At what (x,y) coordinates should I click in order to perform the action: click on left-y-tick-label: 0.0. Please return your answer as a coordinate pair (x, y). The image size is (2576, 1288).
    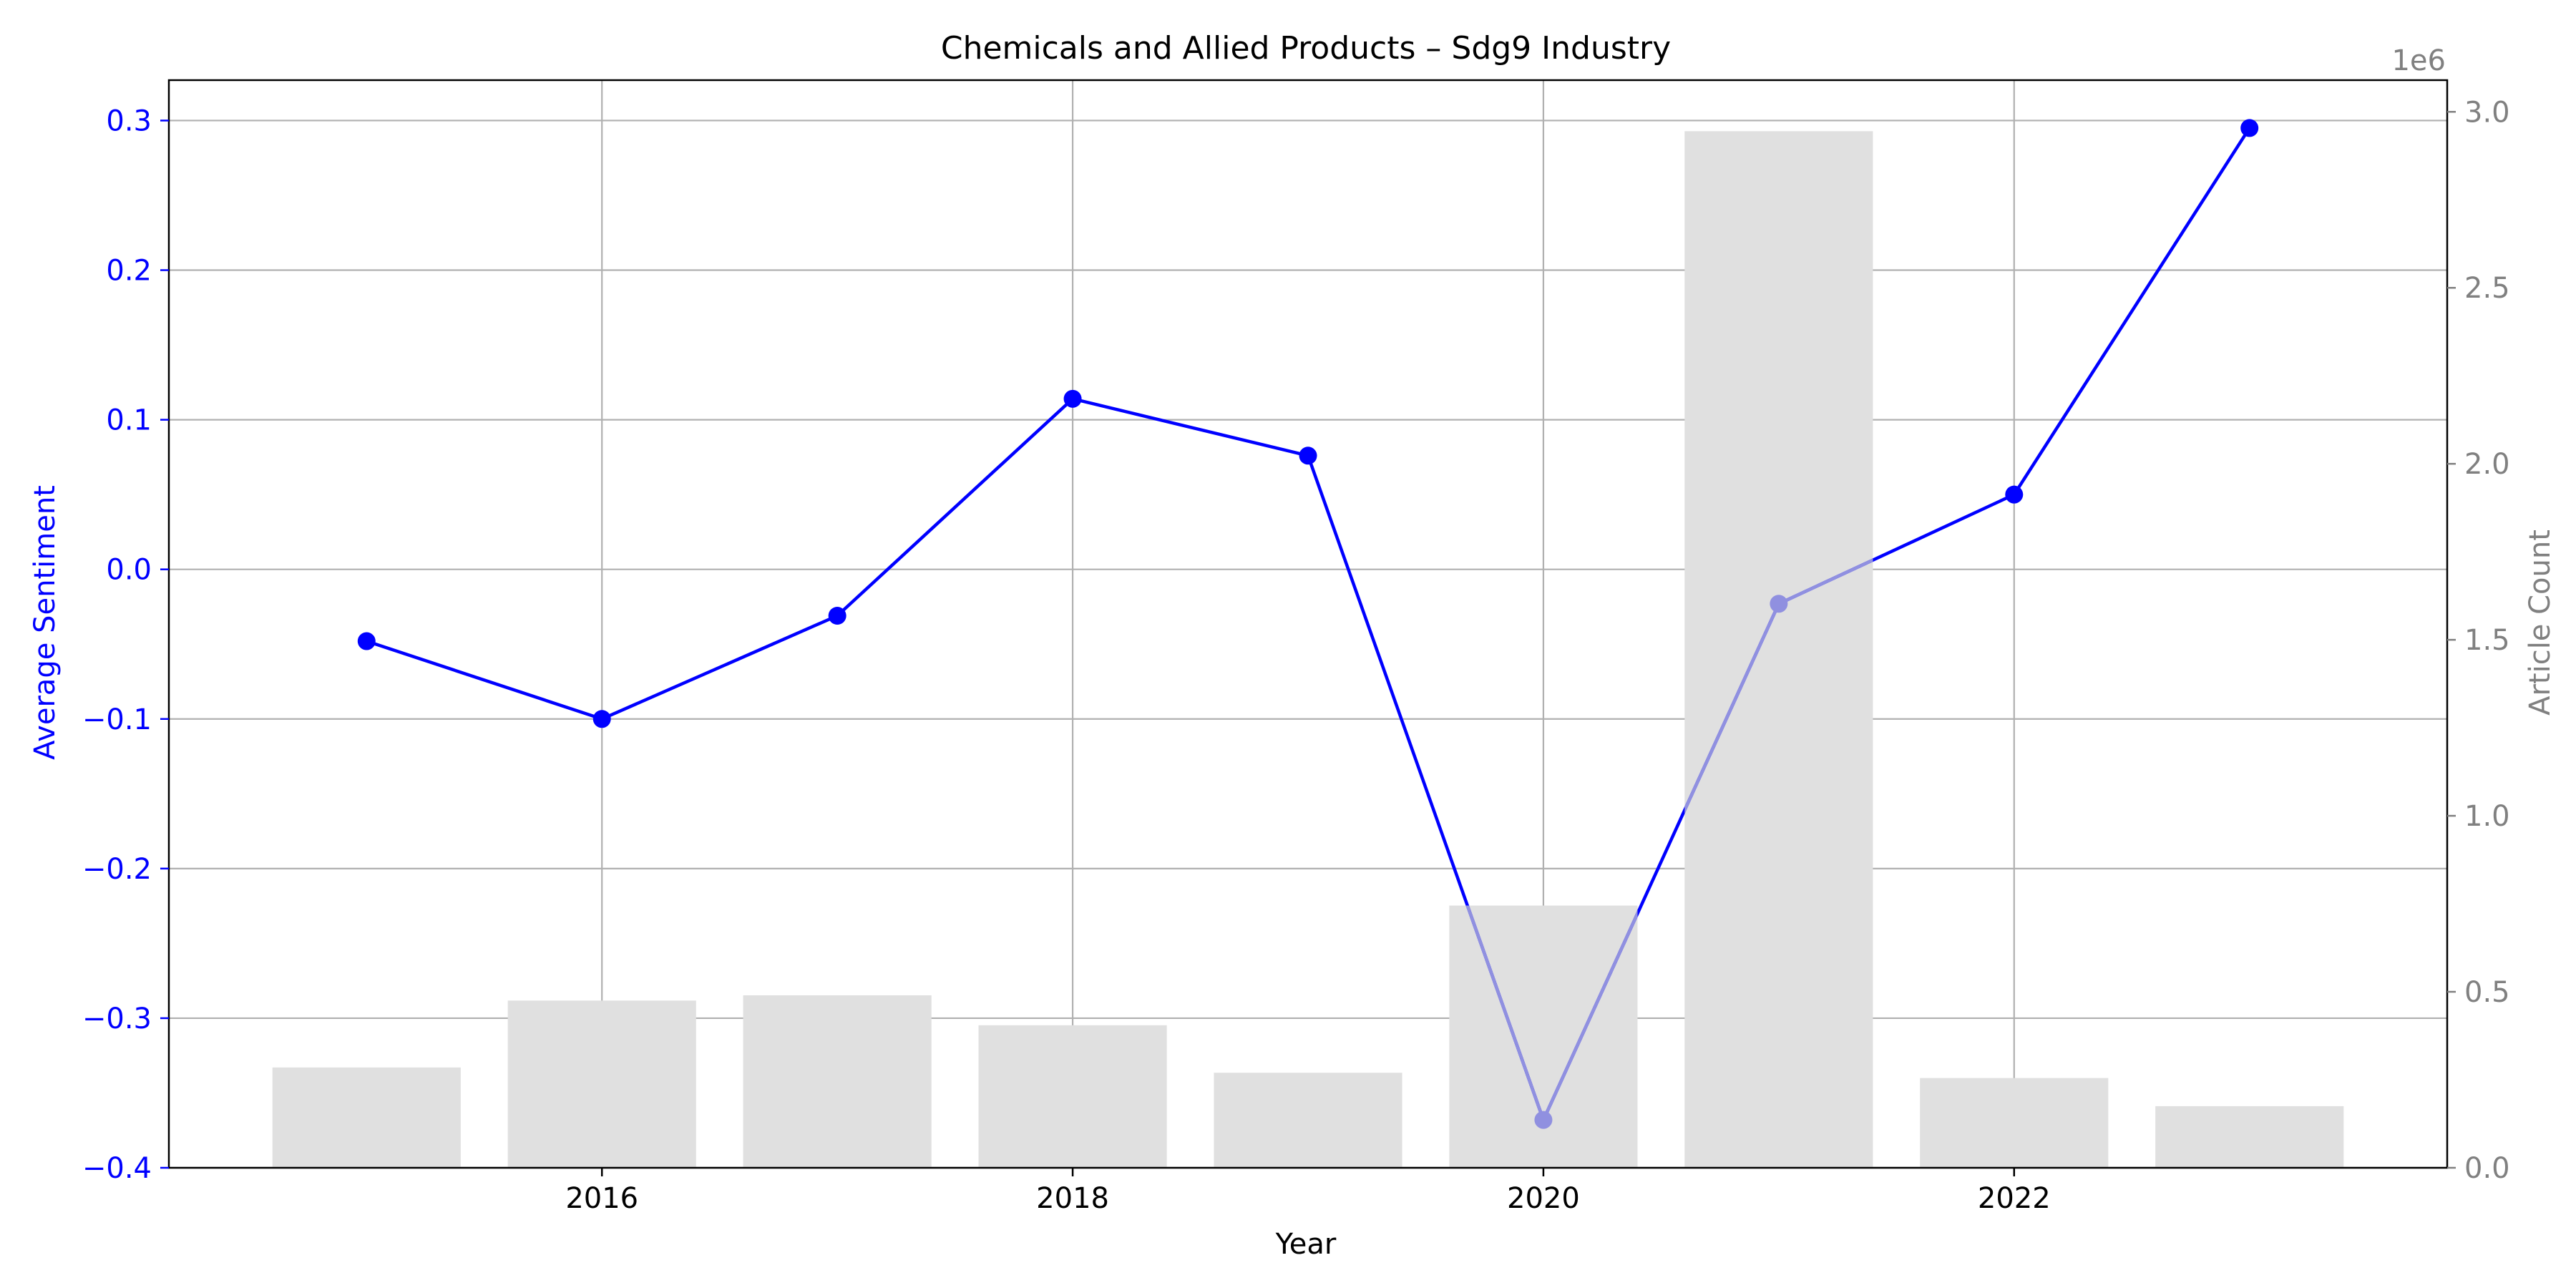
    Looking at the image, I should click on (129, 570).